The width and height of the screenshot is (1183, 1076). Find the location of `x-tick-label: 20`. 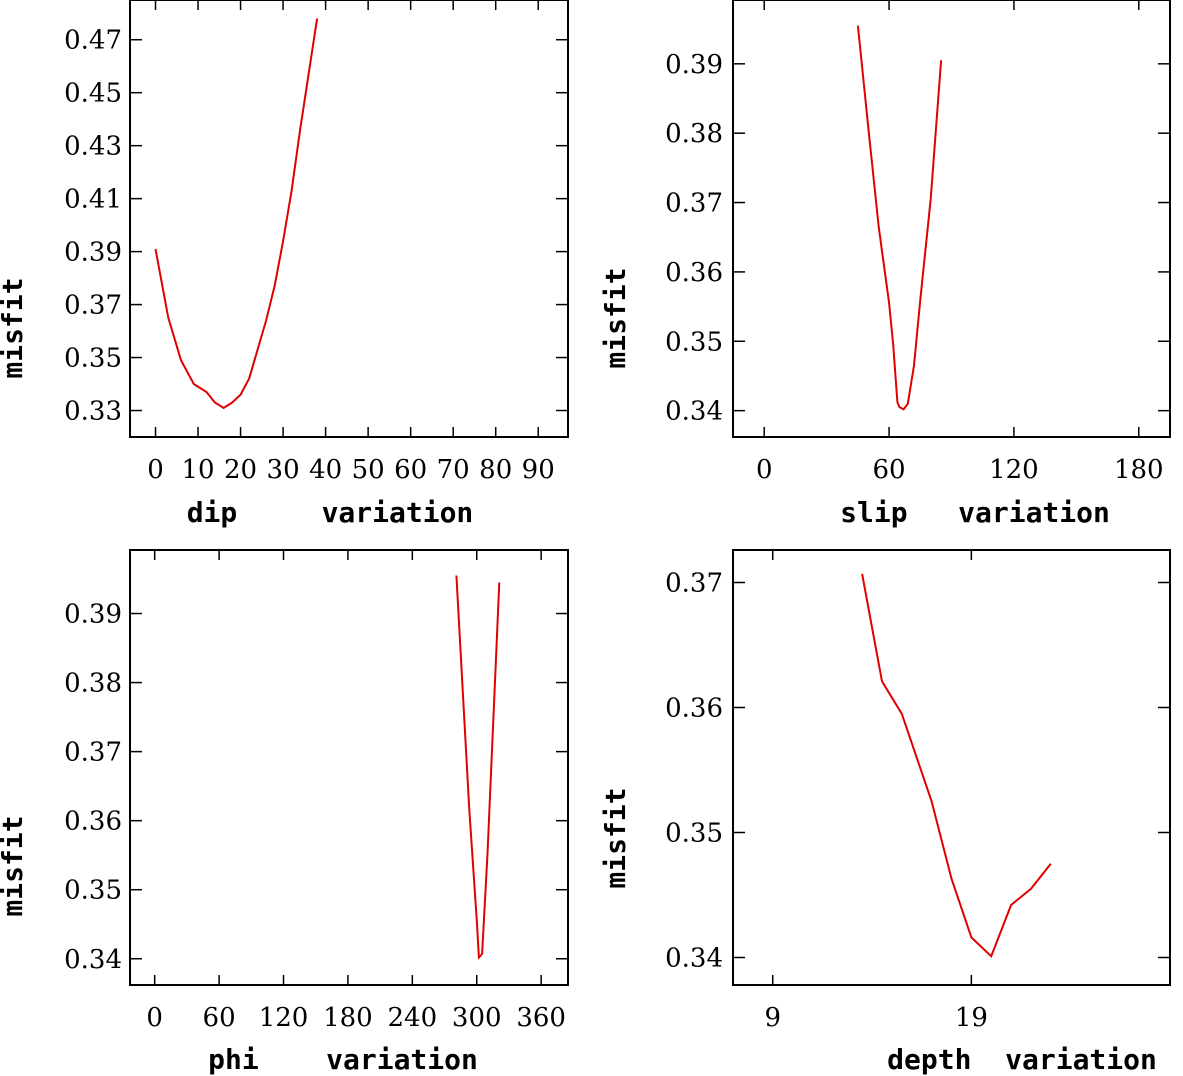

x-tick-label: 20 is located at coordinates (240, 470).